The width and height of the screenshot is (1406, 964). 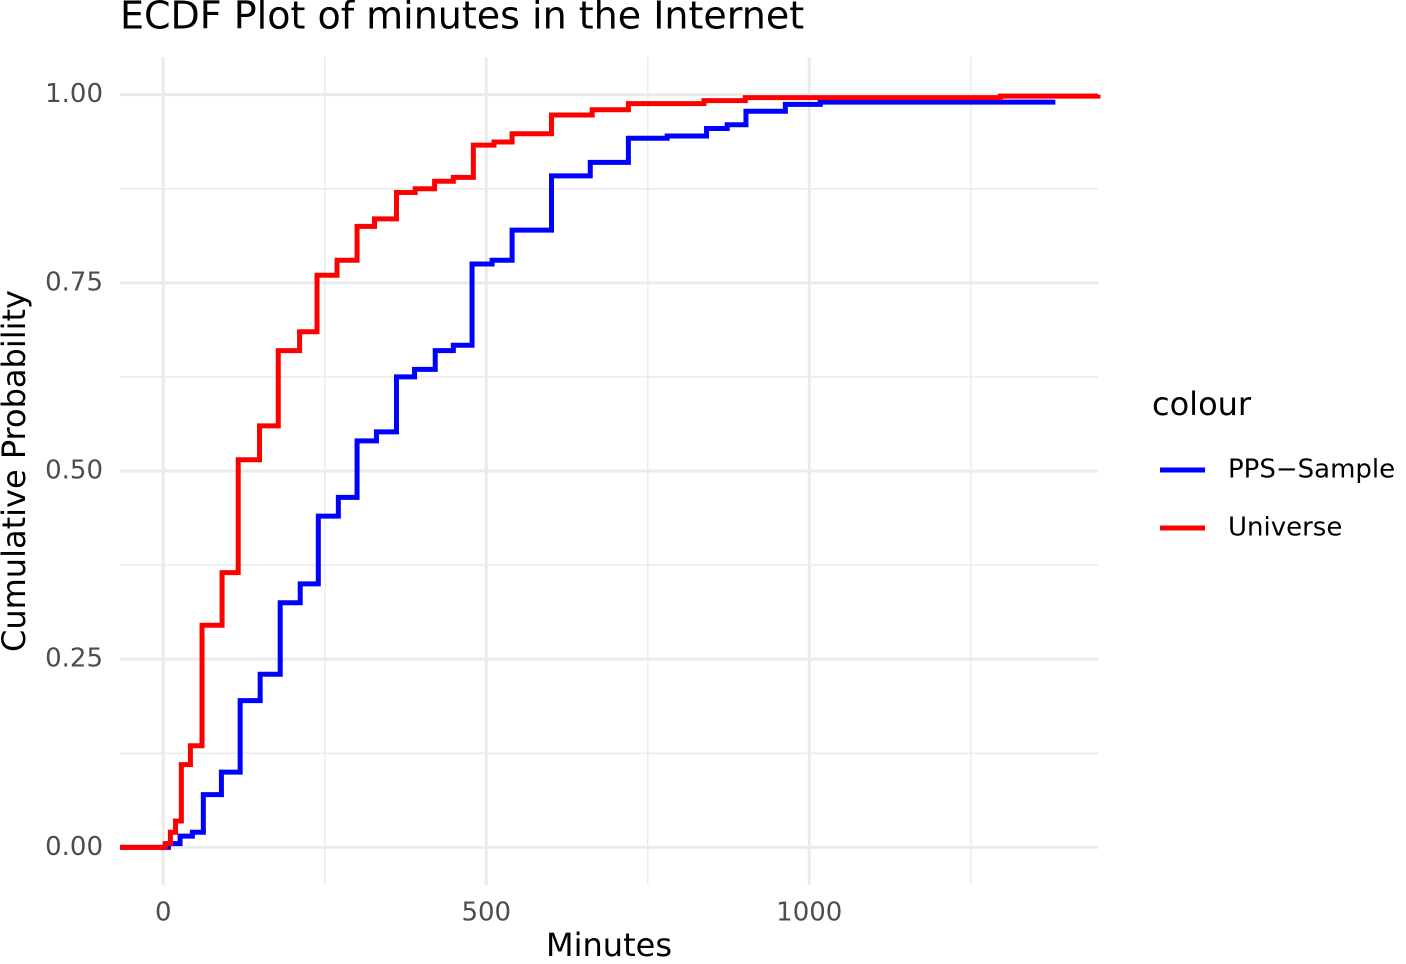 I want to click on y-tick-label: 0.50, so click(x=74, y=471).